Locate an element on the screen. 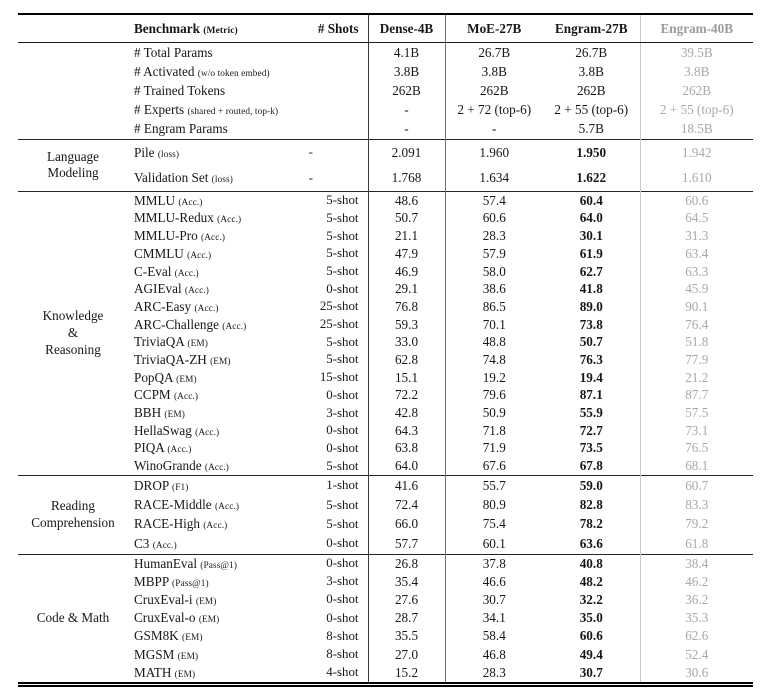  value-engram-27b: 262B is located at coordinates (592, 91).